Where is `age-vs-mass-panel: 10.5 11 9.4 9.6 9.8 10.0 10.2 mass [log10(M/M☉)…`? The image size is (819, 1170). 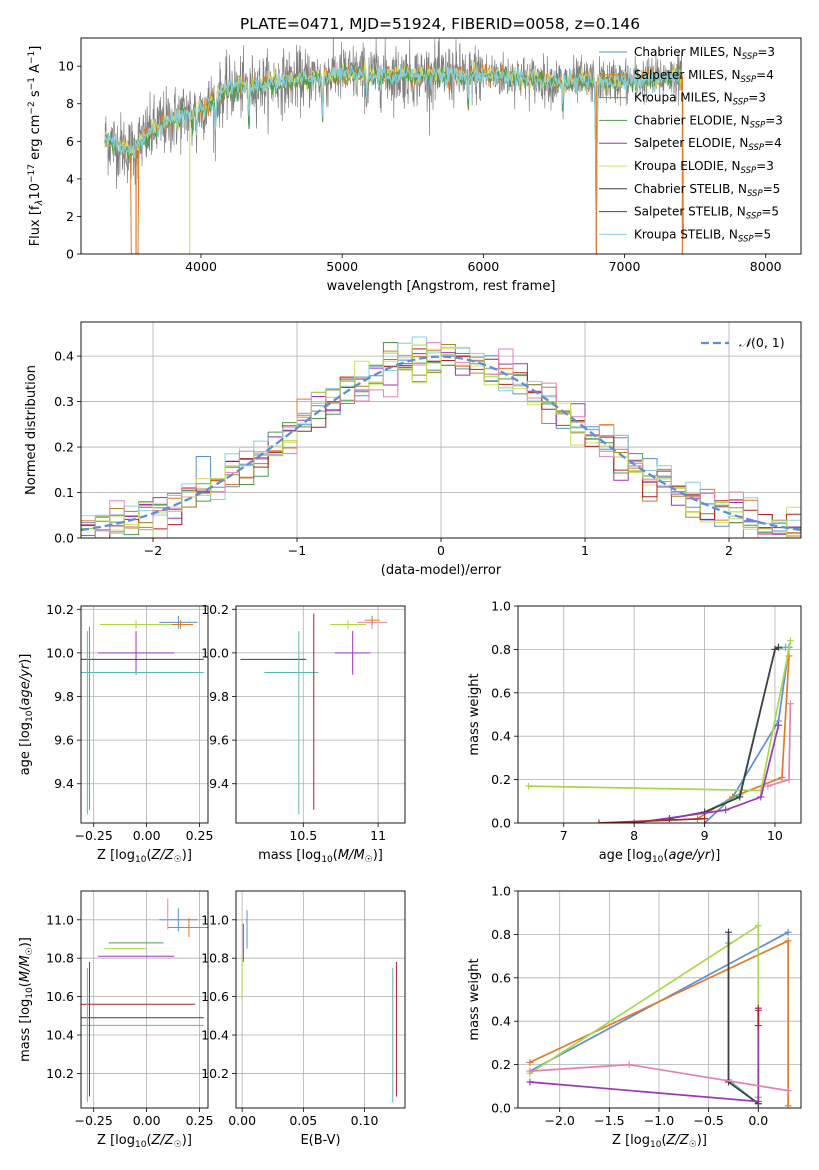
age-vs-mass-panel: 10.5 11 9.4 9.6 9.8 10.0 10.2 mass [log10(M/M☉)… is located at coordinates (303, 733).